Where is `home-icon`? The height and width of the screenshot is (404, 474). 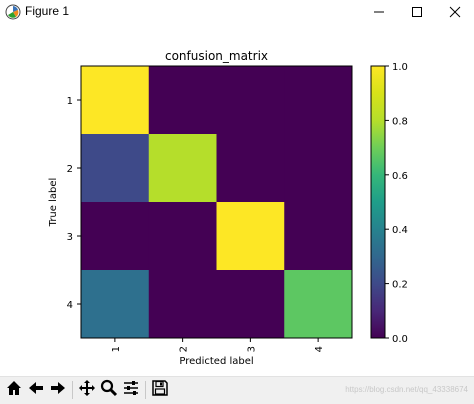
home-icon is located at coordinates (14, 390).